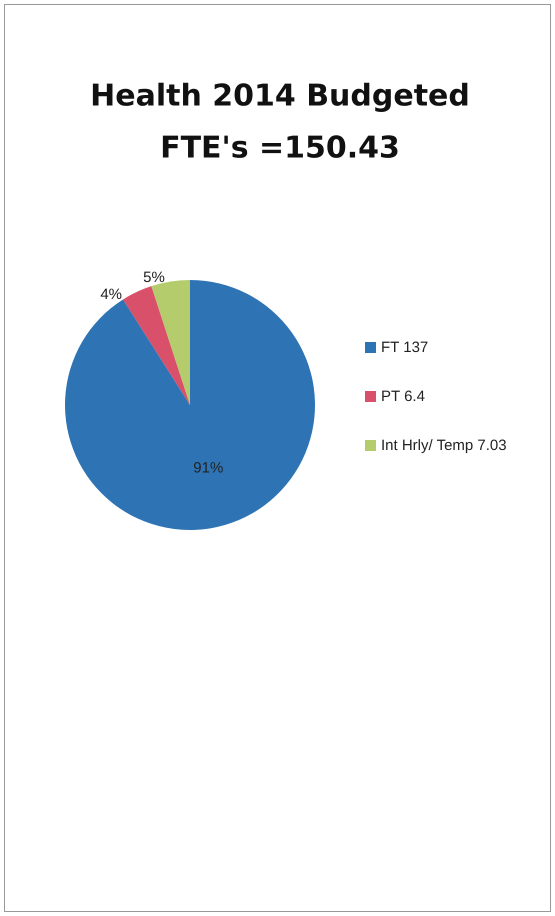 The width and height of the screenshot is (555, 916). I want to click on legend-label: PT 6.4, so click(403, 396).